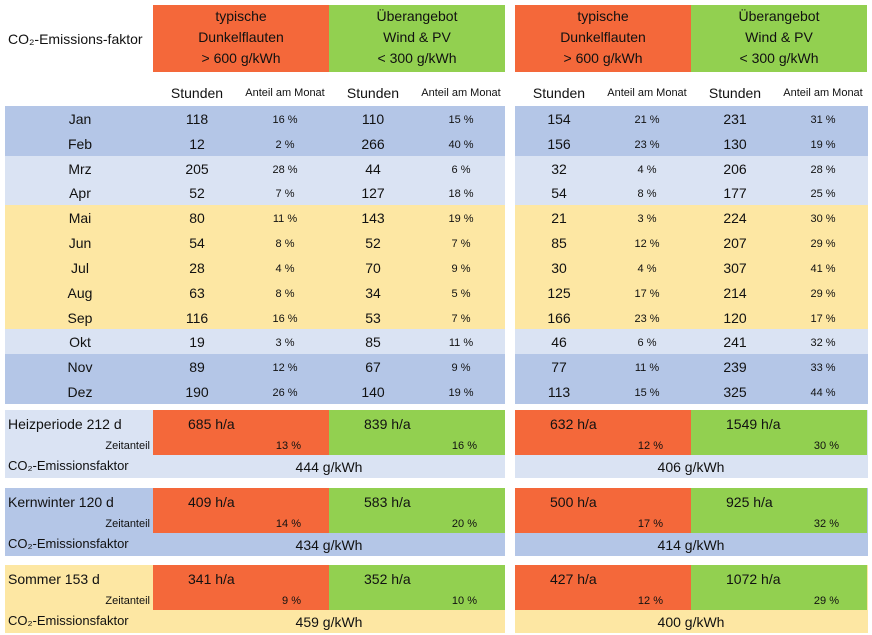 The image size is (872, 635). Describe the element at coordinates (647, 368) in the screenshot. I see `share-cell: 11 %` at that location.